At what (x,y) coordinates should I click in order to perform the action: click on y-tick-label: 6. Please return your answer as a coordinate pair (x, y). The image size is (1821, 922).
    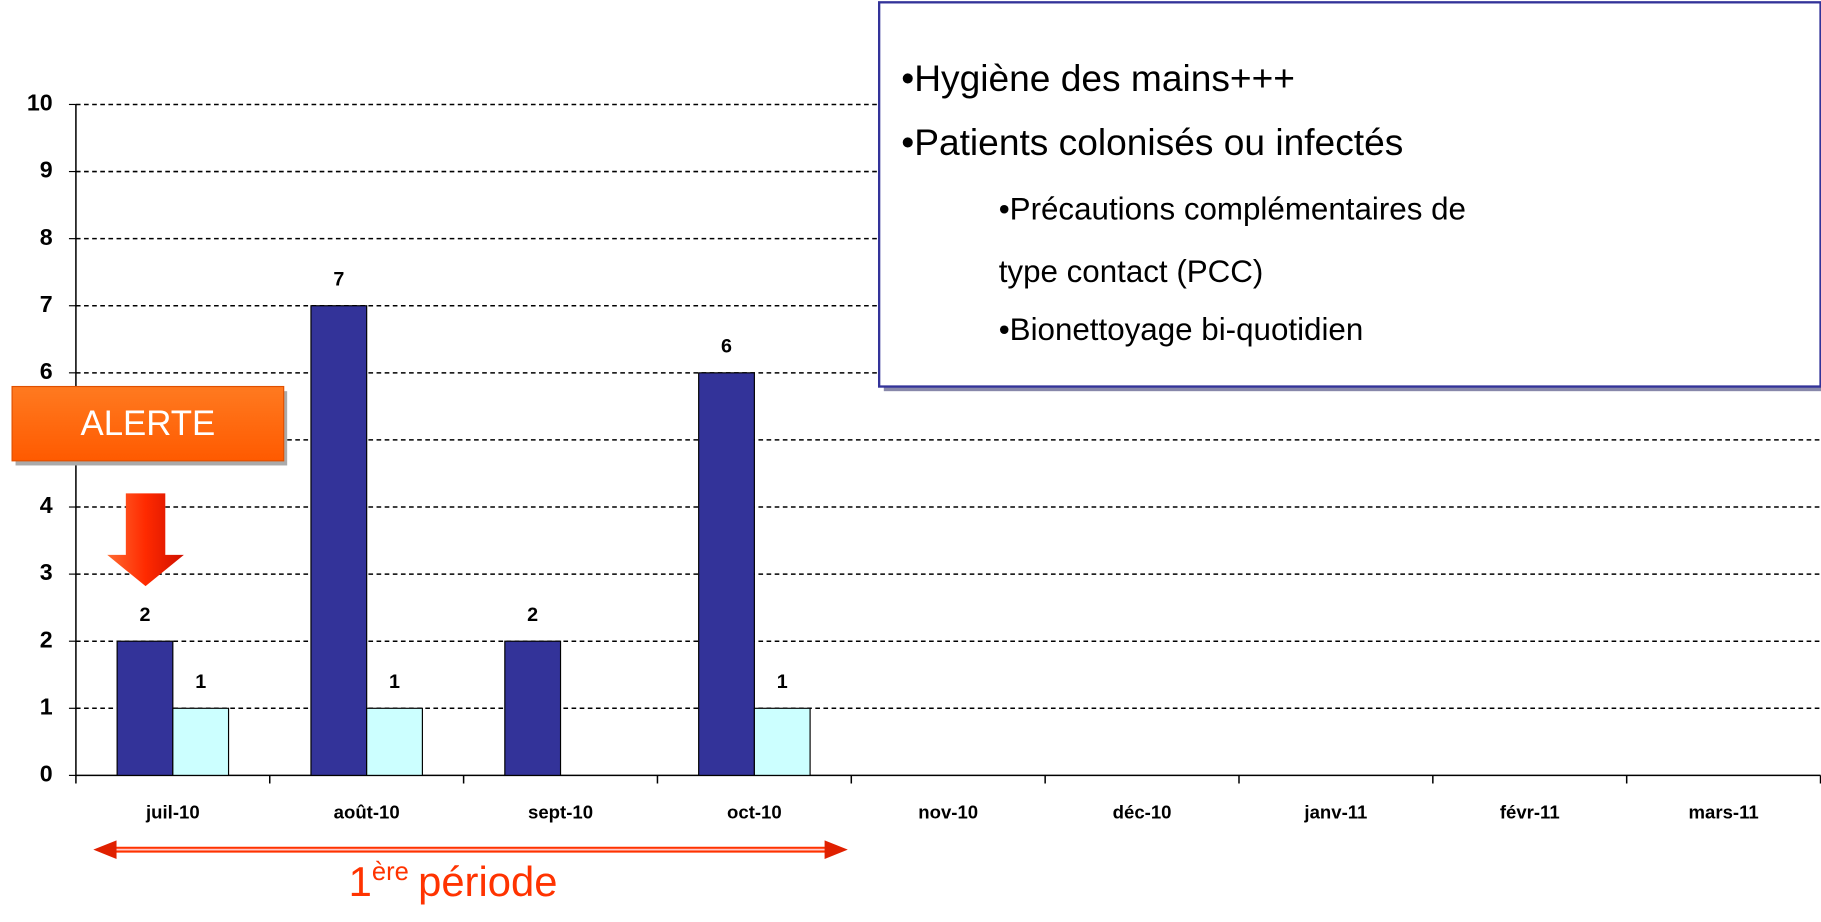
    Looking at the image, I should click on (46, 371).